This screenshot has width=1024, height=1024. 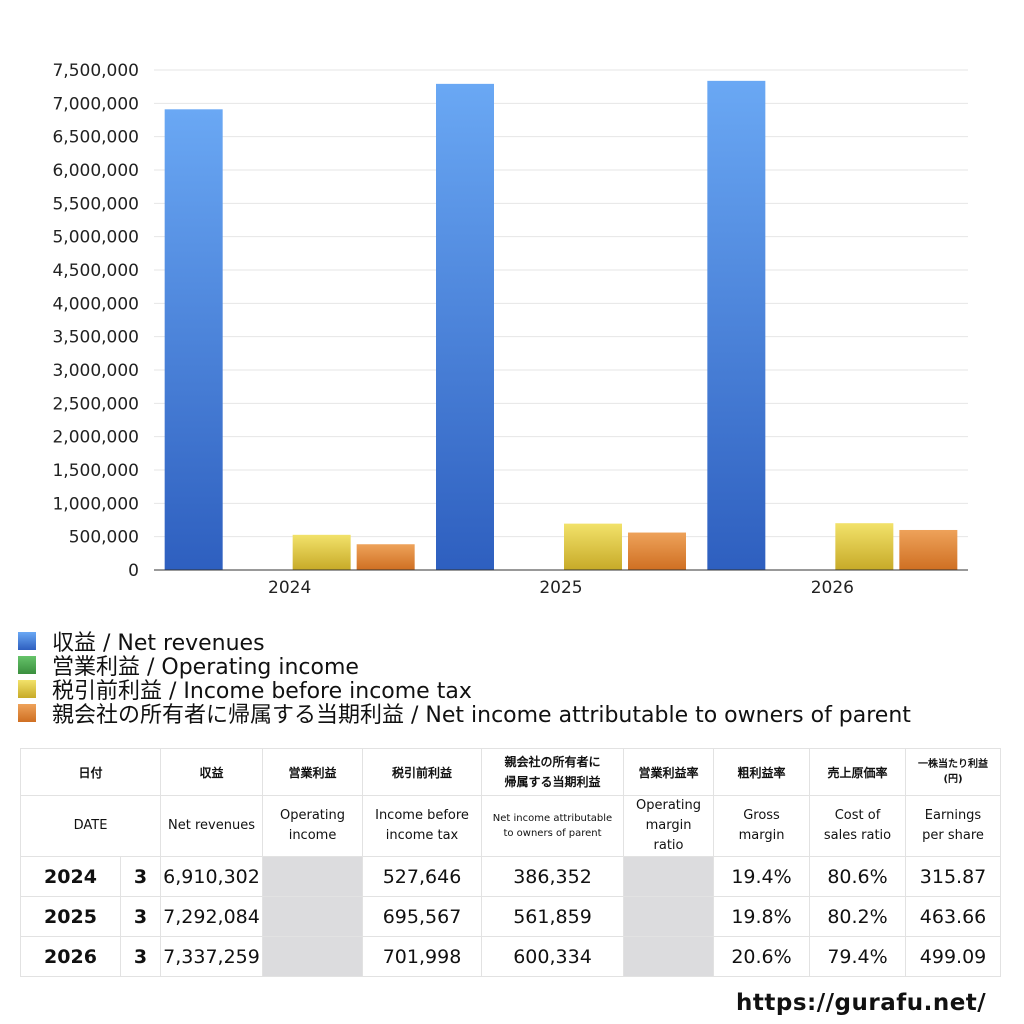 I want to click on legend-label: 営業利益 / Operating income, so click(x=205, y=667).